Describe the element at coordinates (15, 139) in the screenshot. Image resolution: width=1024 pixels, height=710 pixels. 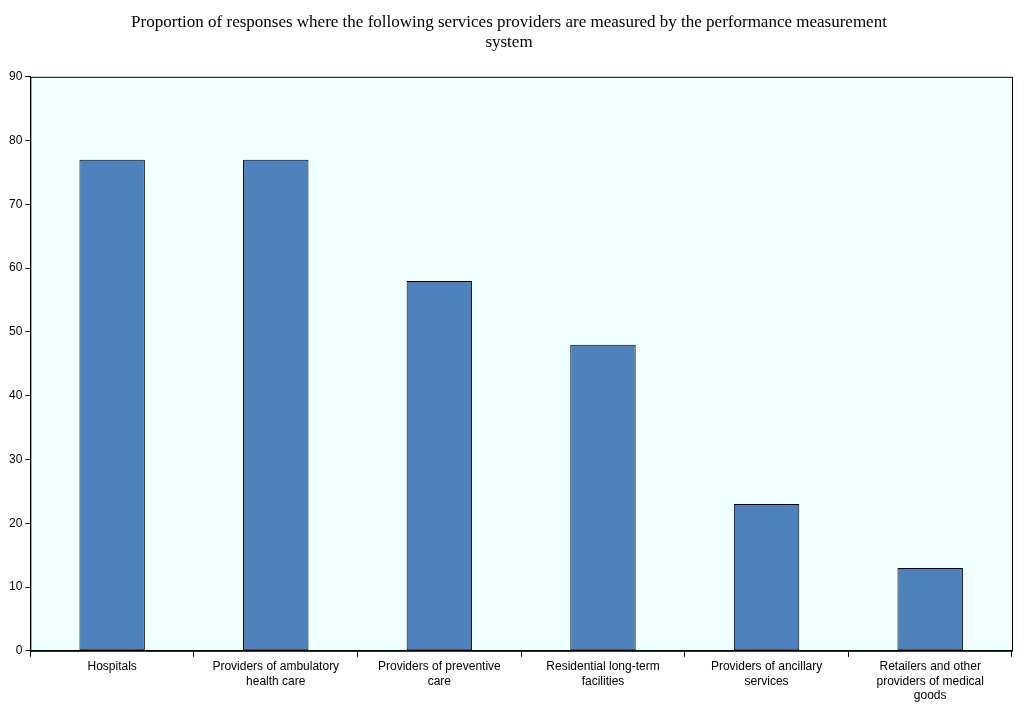
I see `y-tick-label: 80` at that location.